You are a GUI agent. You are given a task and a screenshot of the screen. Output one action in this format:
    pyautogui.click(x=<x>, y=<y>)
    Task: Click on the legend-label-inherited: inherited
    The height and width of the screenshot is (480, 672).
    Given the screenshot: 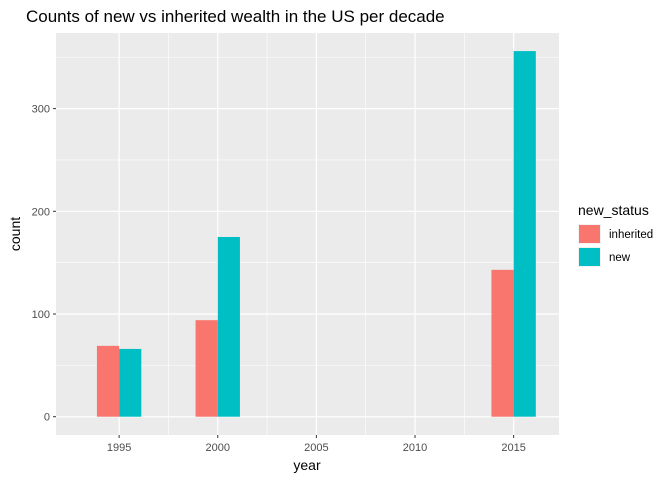 What is the action you would take?
    pyautogui.click(x=631, y=235)
    